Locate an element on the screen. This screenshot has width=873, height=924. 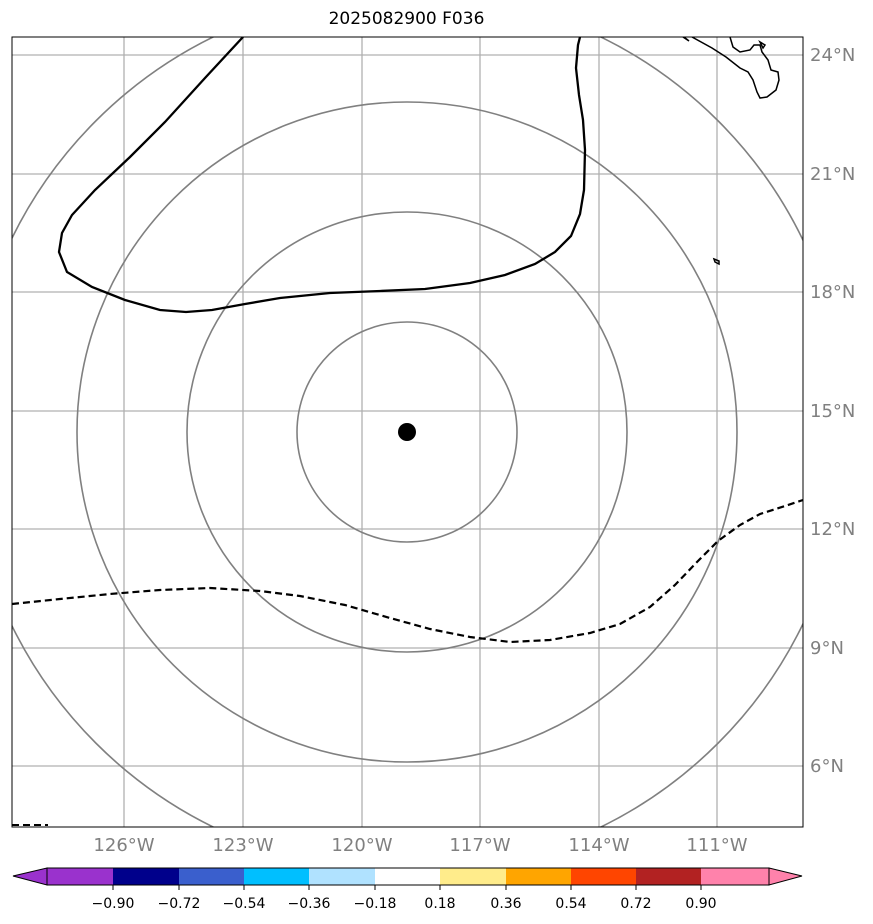
colorbar-ticks is located at coordinates (407, 887).